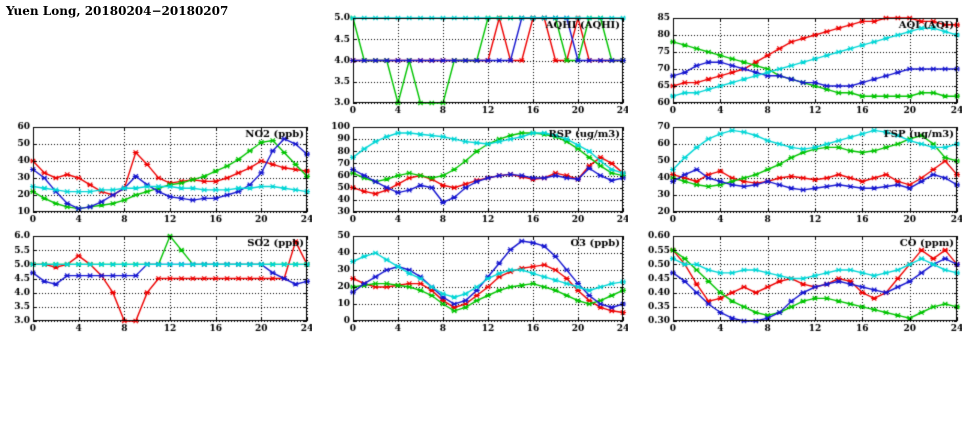 Image resolution: width=975 pixels, height=447 pixels. I want to click on chart-aqi-canvas, so click(804, 65).